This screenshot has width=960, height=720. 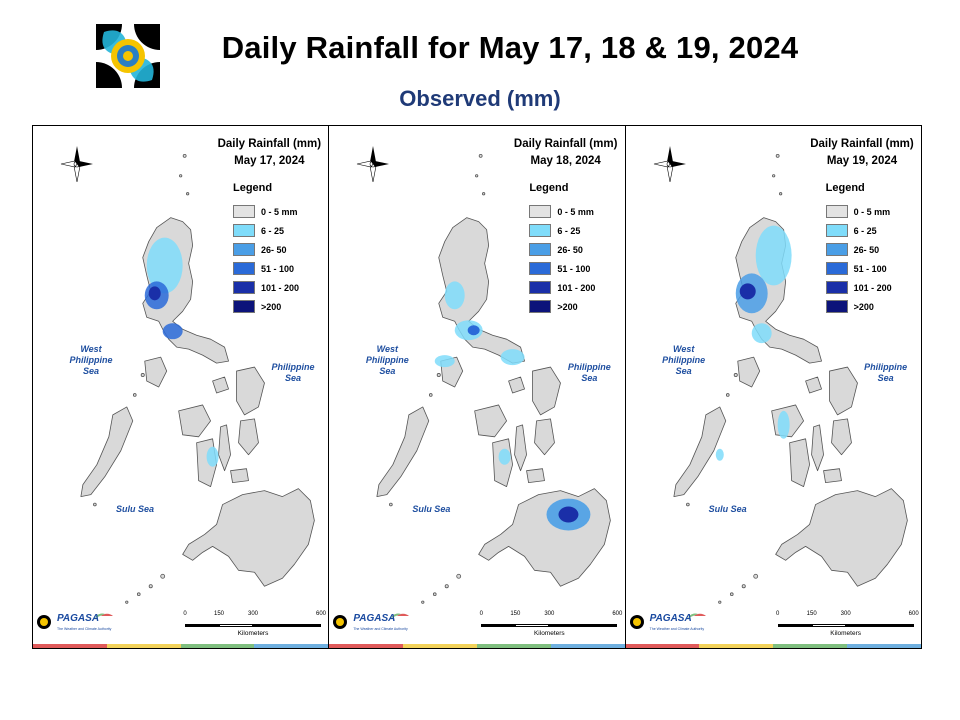 I want to click on page-title: Daily Rainfall for May 17, 18 & 19, 2024, so click(x=510, y=47).